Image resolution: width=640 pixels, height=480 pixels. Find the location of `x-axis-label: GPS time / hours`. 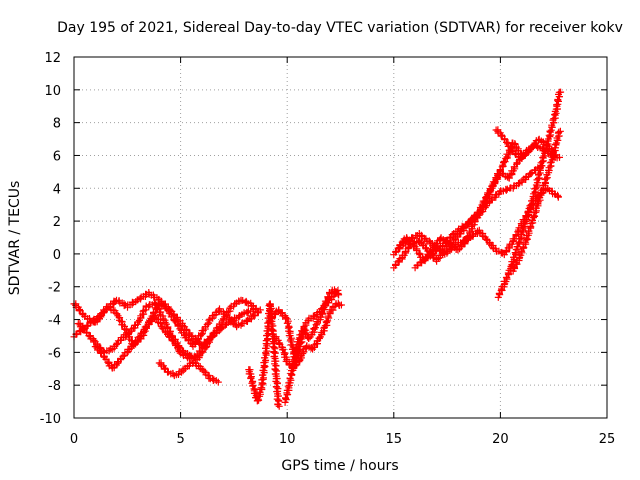

x-axis-label: GPS time / hours is located at coordinates (339, 466).